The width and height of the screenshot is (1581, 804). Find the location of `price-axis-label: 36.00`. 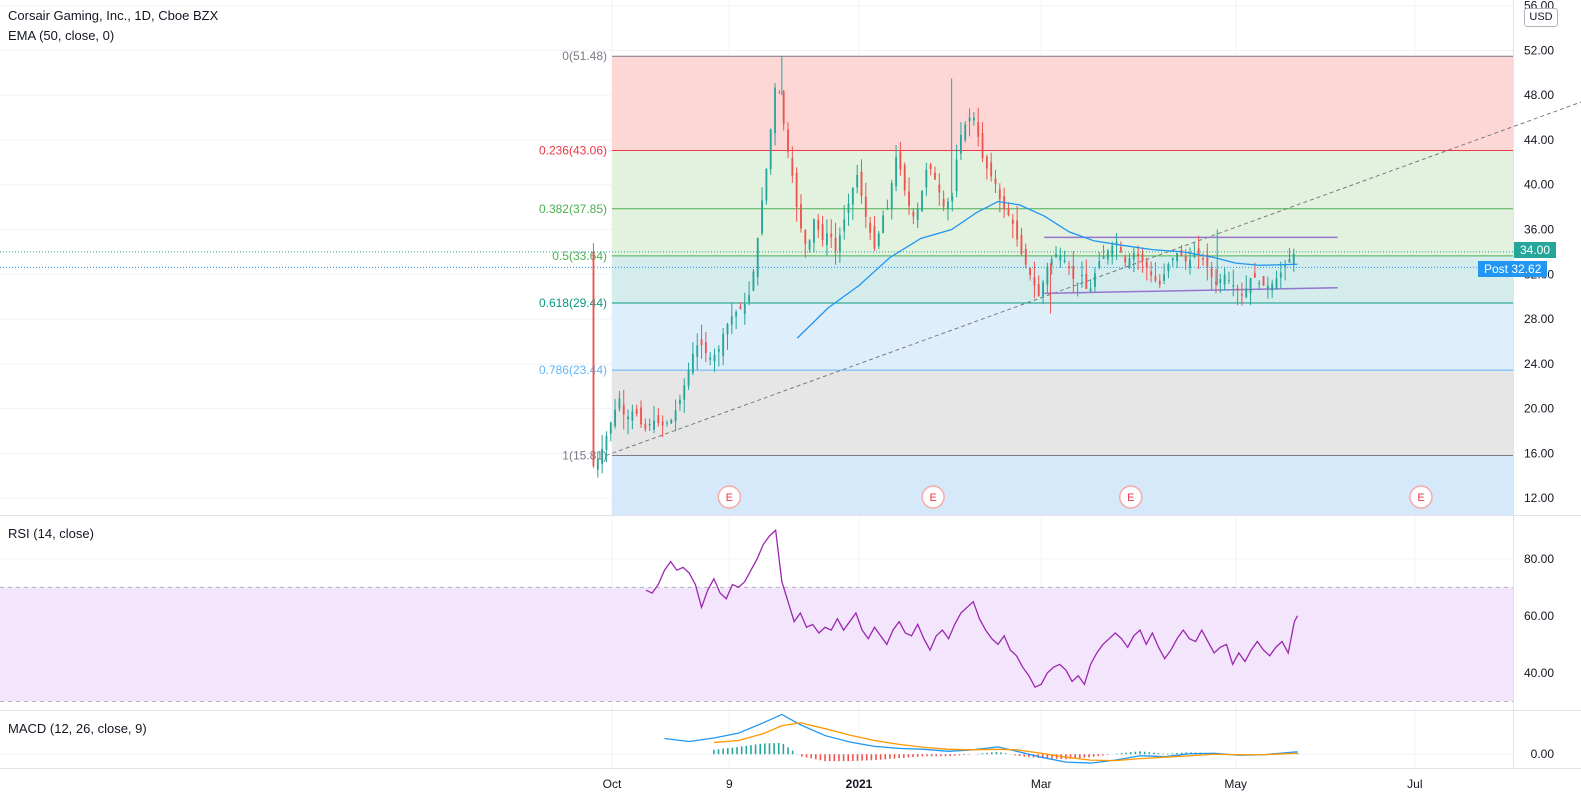

price-axis-label: 36.00 is located at coordinates (1539, 230).